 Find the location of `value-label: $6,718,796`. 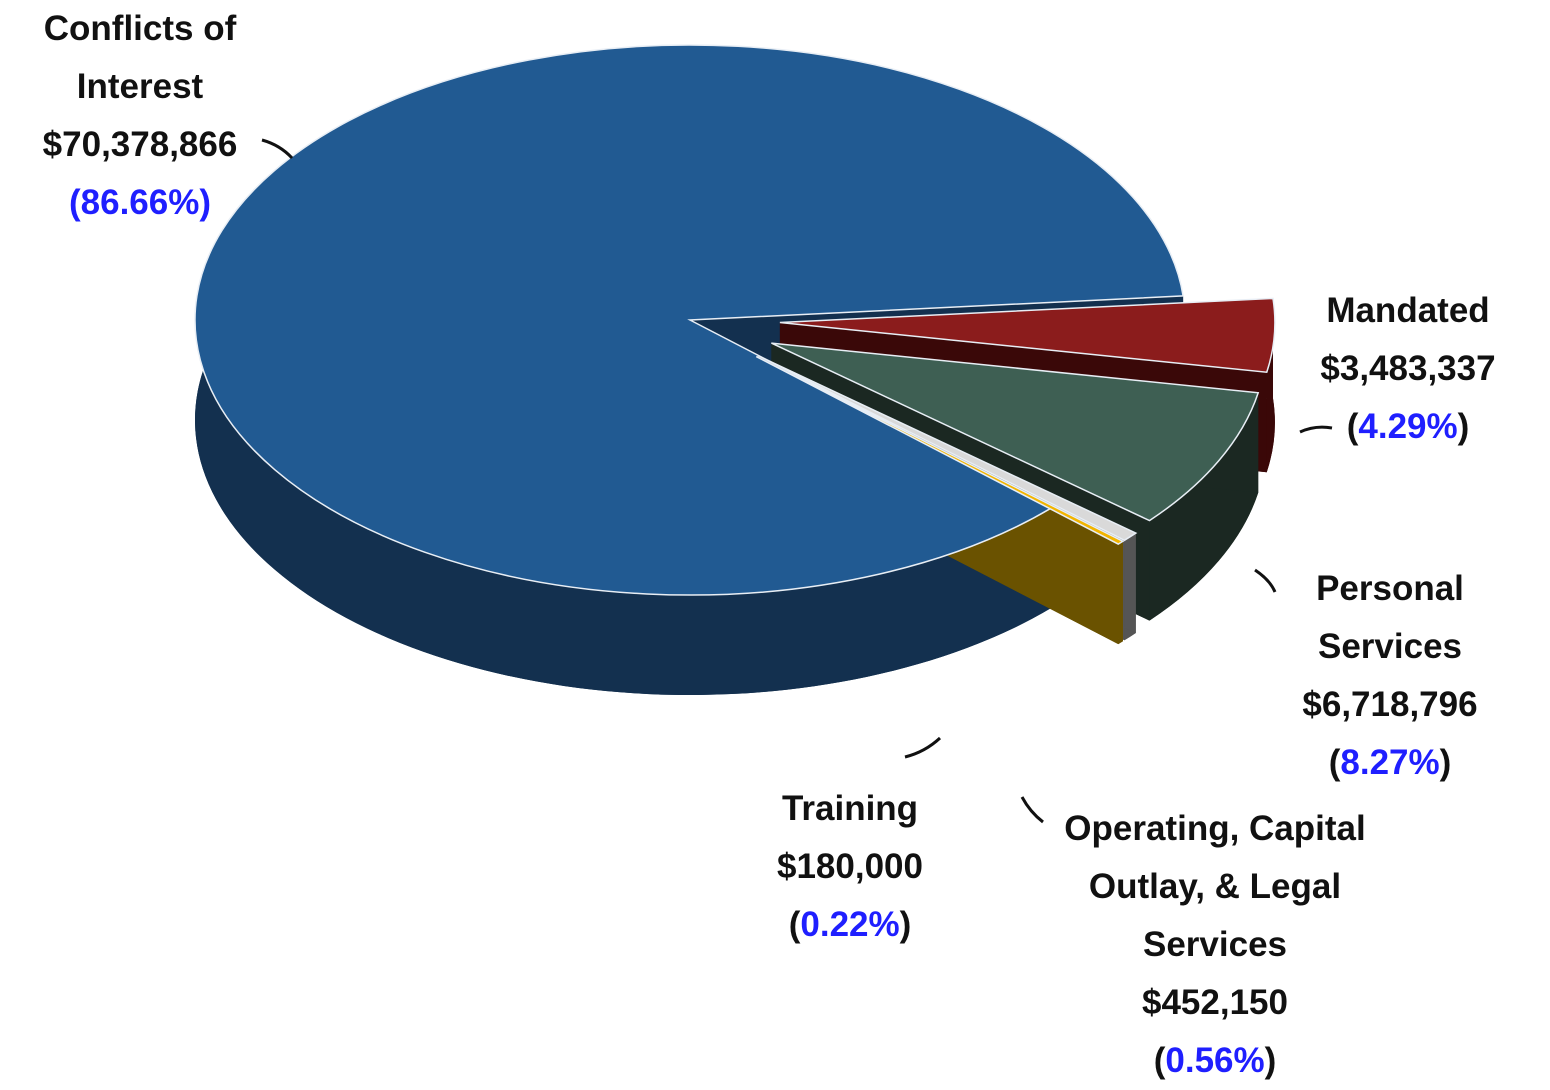

value-label: $6,718,796 is located at coordinates (1390, 704).